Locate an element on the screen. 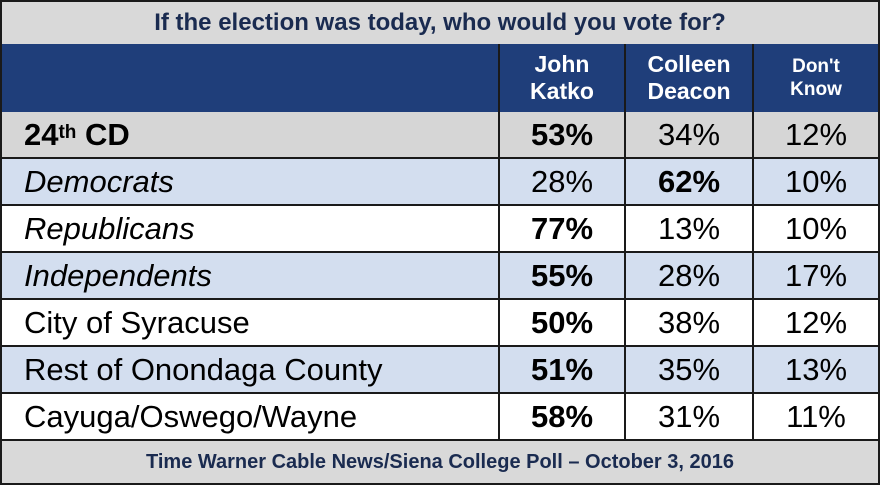  value-katko: 53% is located at coordinates (563, 134).